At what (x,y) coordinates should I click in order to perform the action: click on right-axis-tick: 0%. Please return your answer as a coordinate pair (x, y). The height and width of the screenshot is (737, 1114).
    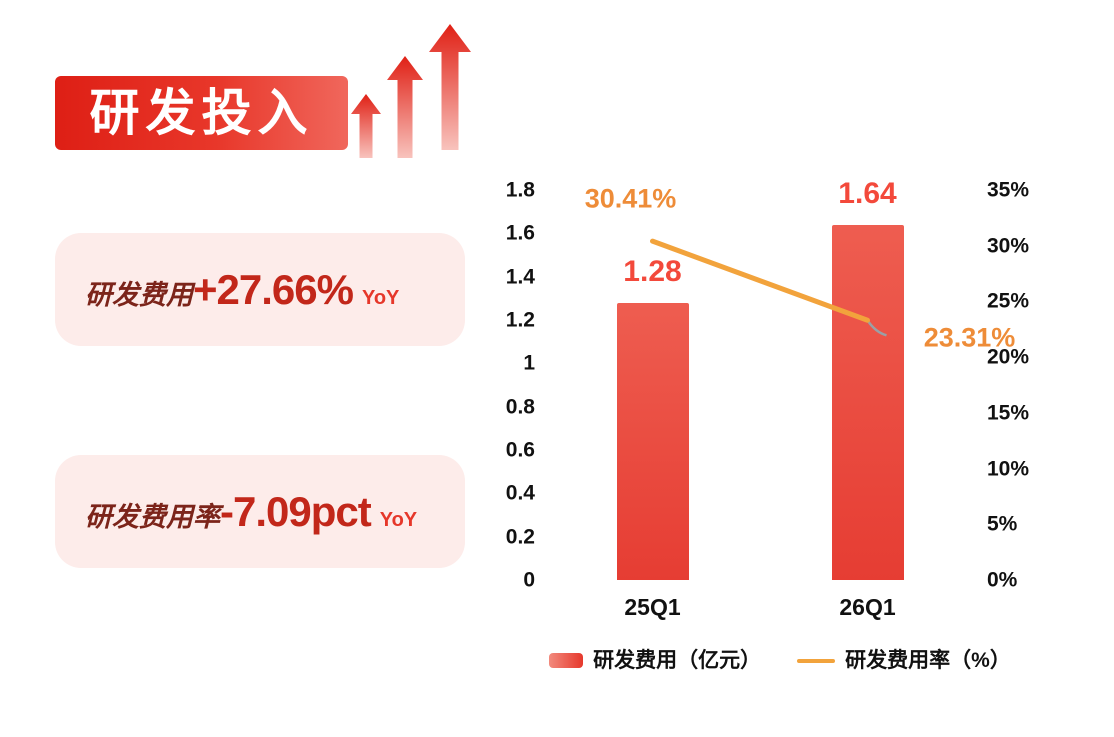
    Looking at the image, I should click on (1002, 580).